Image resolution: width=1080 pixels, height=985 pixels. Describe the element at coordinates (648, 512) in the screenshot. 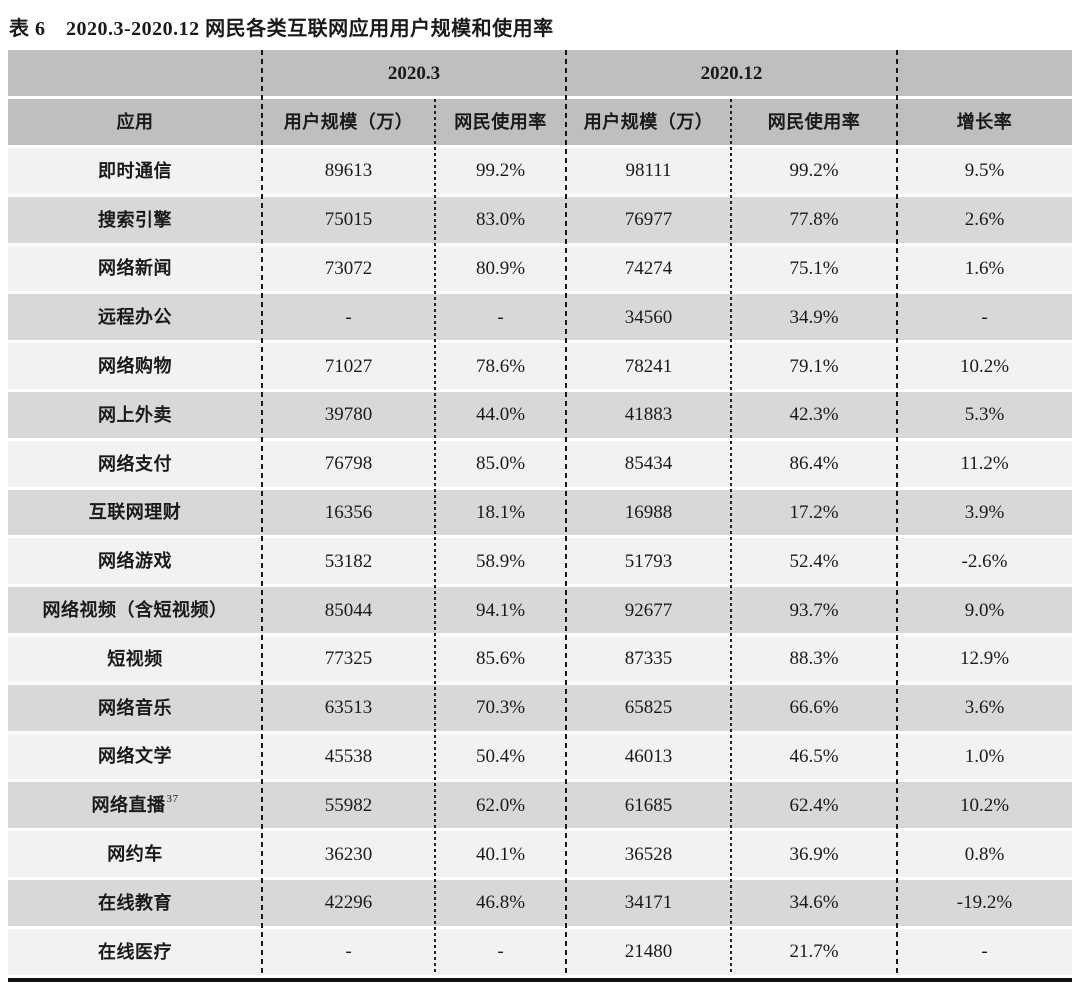

I see `user-scale-2020-12-cell: 16988` at that location.